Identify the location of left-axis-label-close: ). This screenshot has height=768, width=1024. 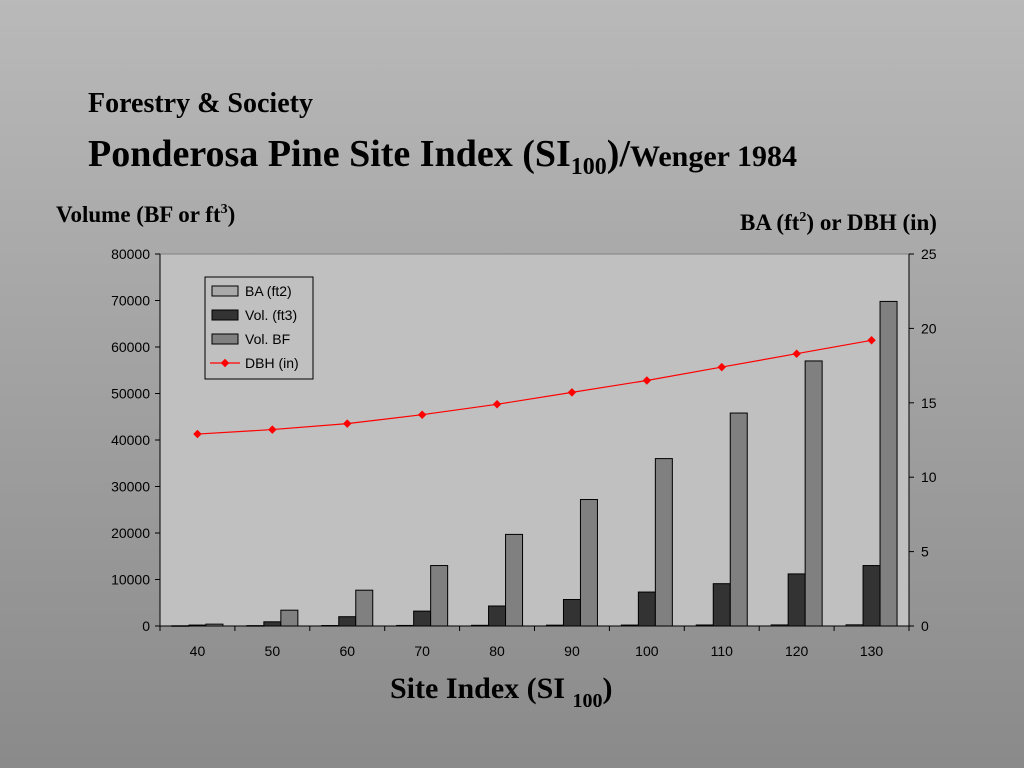
(231, 214).